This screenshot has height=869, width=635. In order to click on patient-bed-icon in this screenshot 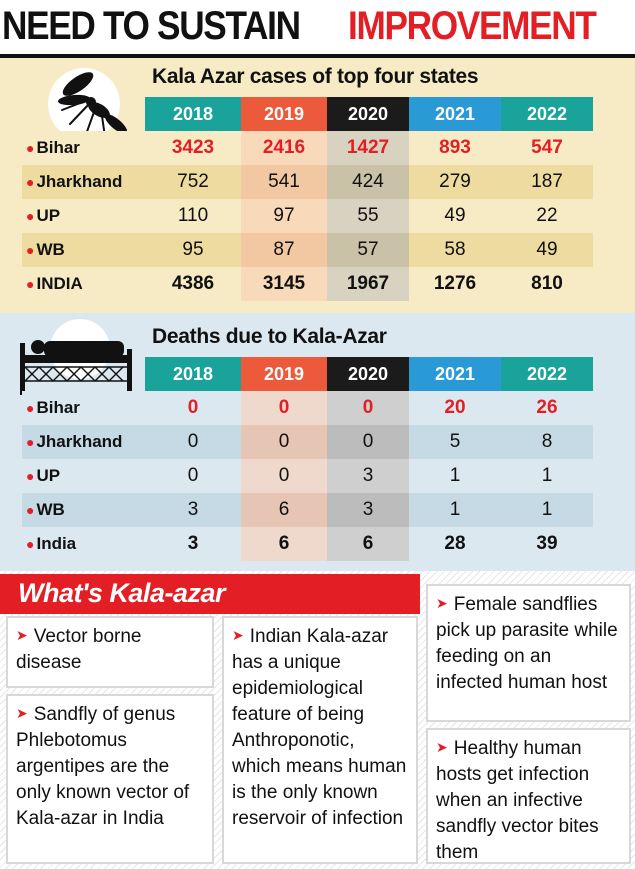, I will do `click(76, 357)`.